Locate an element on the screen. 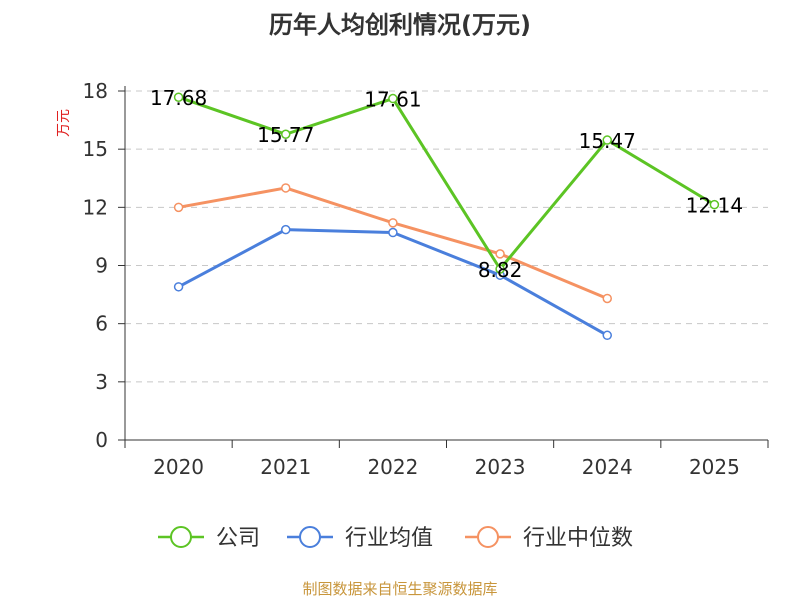  data-label-2020: 17.68 is located at coordinates (178, 98).